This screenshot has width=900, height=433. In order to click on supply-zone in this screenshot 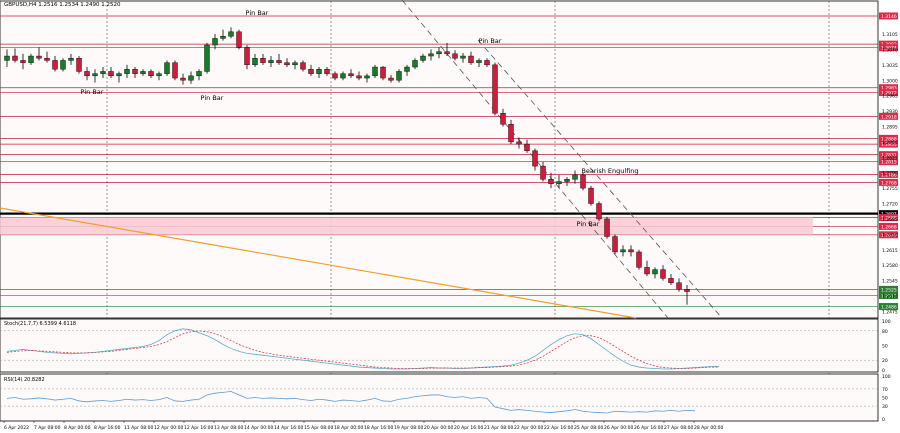, I will do `click(406, 226)`.